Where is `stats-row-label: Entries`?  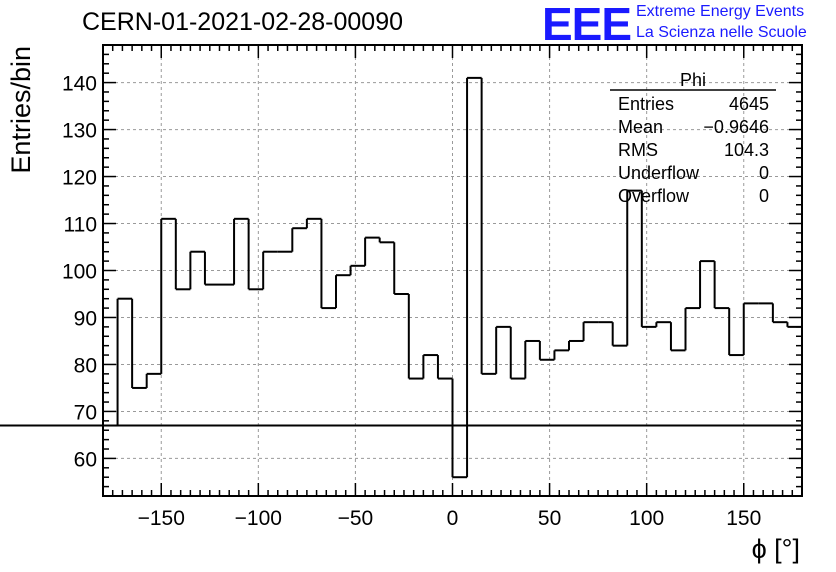
stats-row-label: Entries is located at coordinates (646, 104).